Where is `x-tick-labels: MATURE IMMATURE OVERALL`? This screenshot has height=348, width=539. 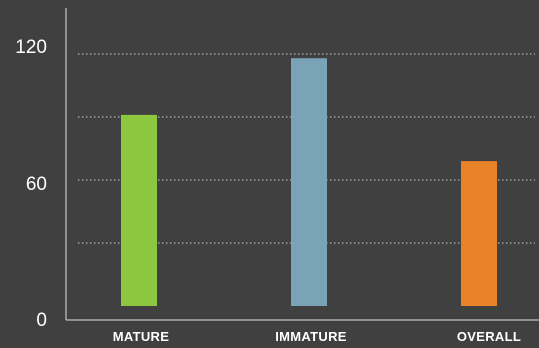
x-tick-labels: MATURE IMMATURE OVERALL is located at coordinates (317, 336).